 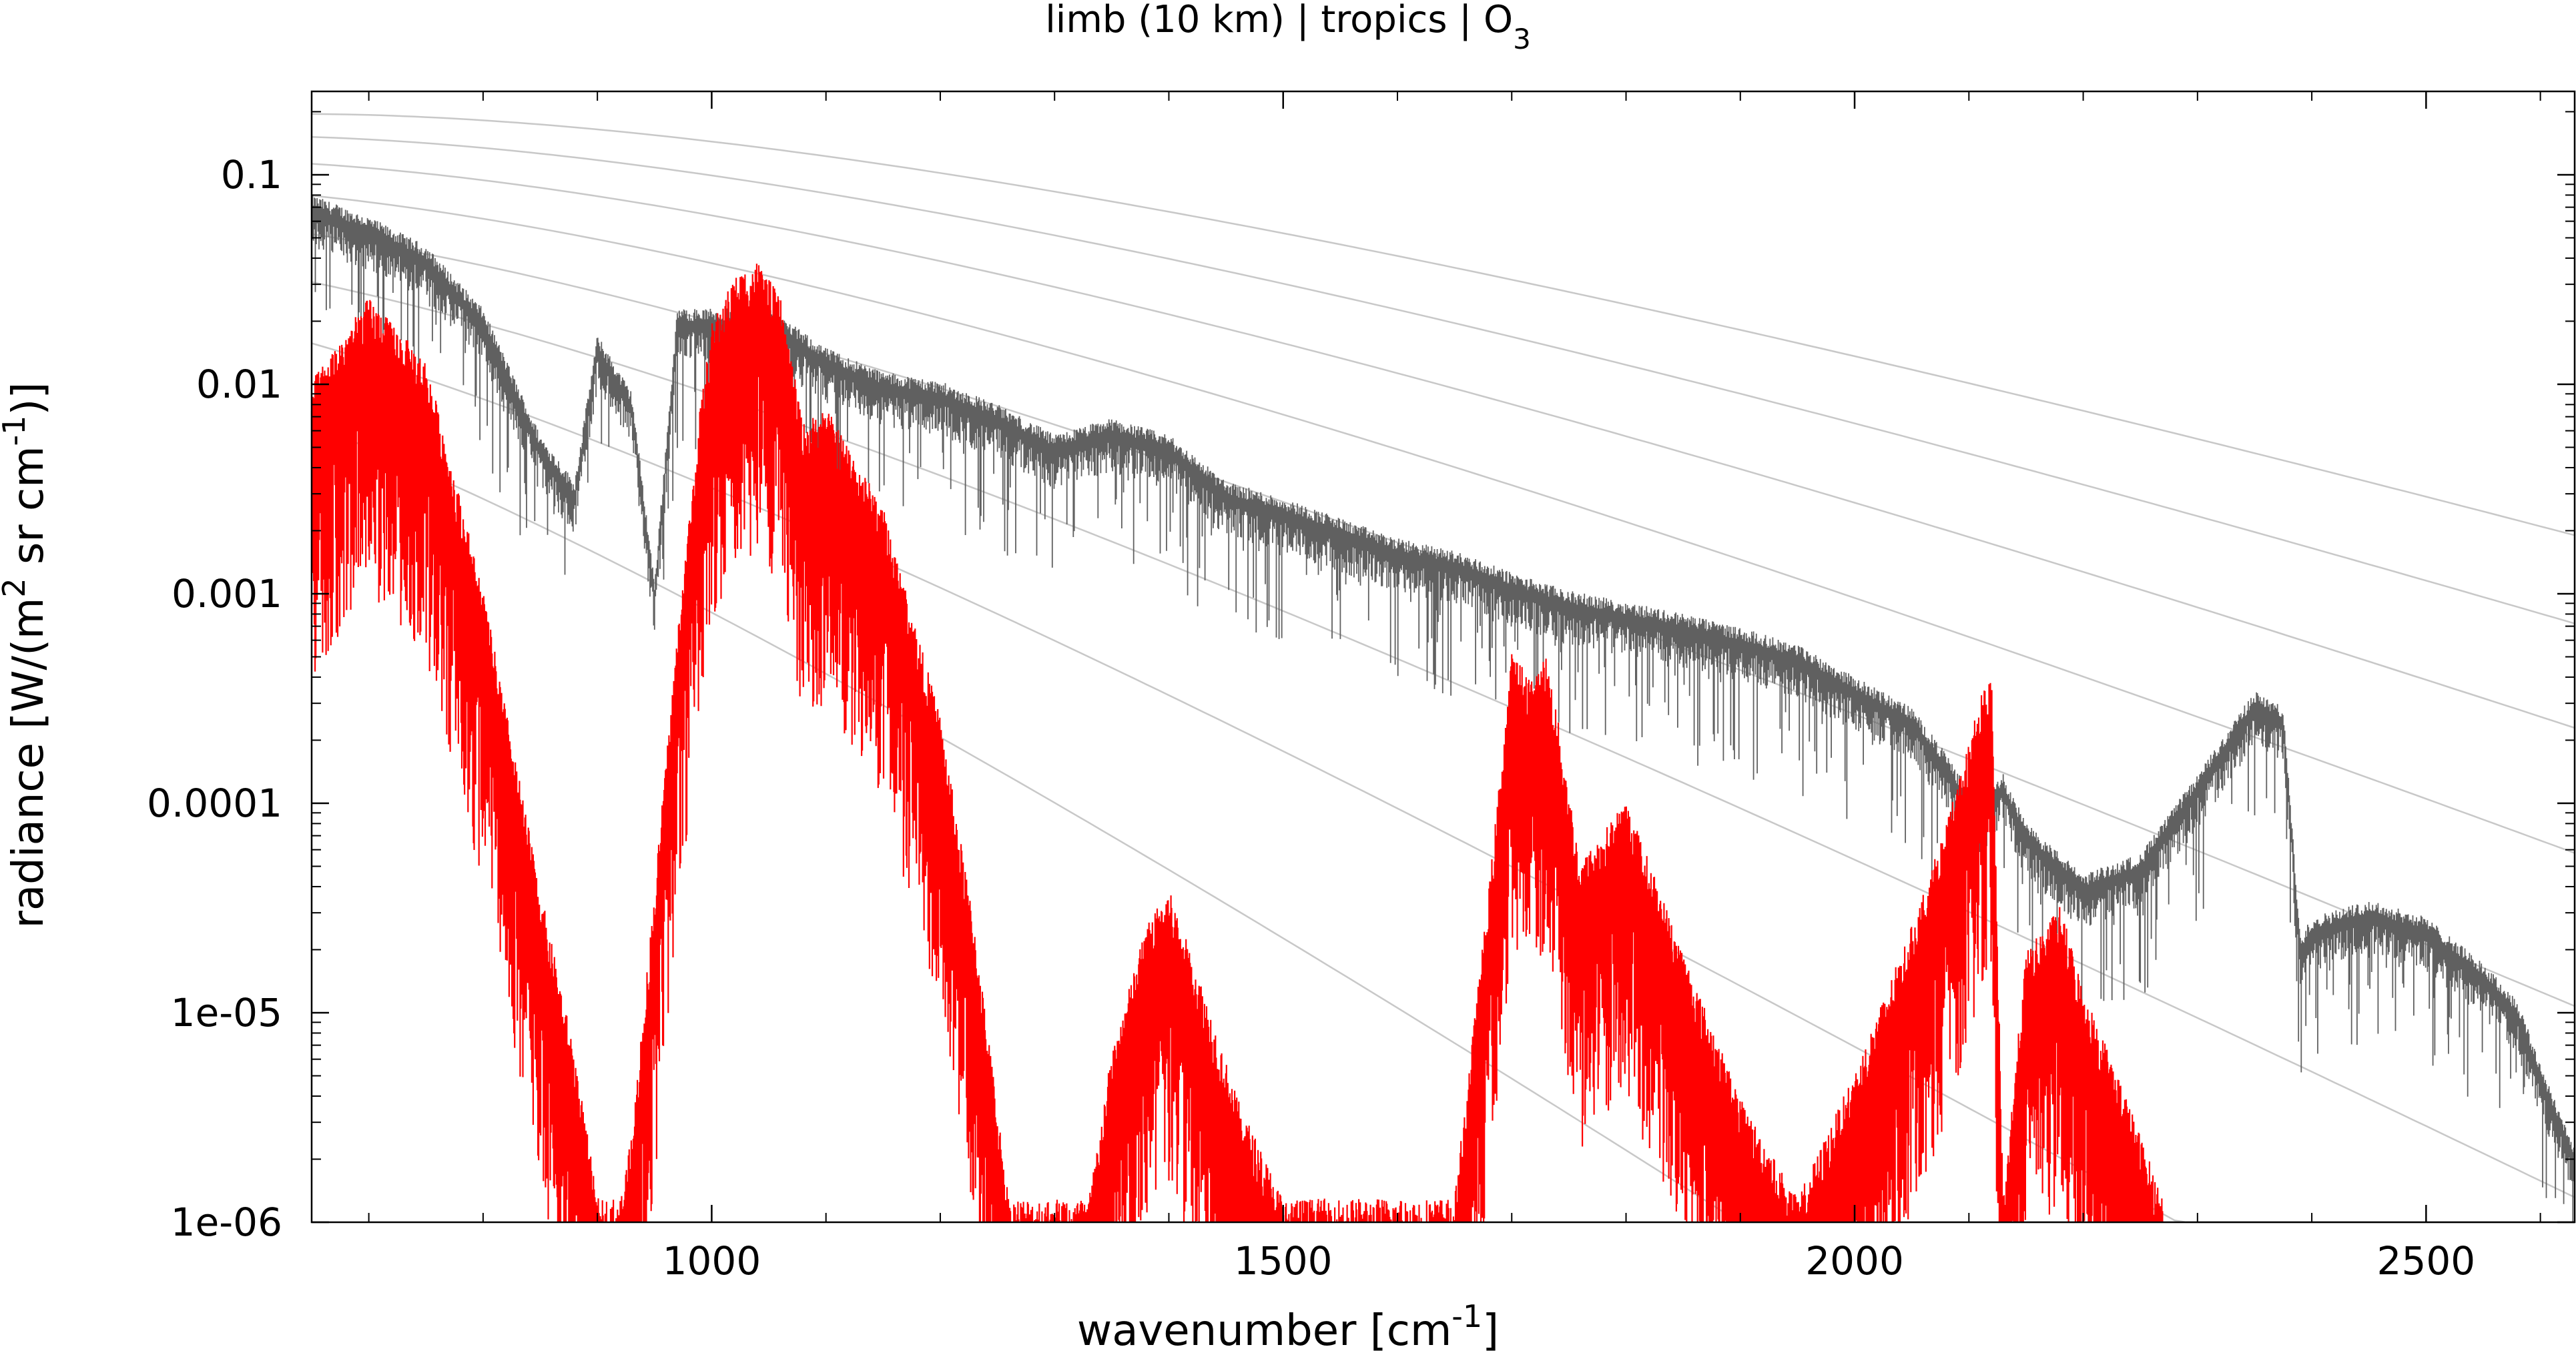 What do you see at coordinates (1854, 1261) in the screenshot?
I see `x-tick-label: 2000` at bounding box center [1854, 1261].